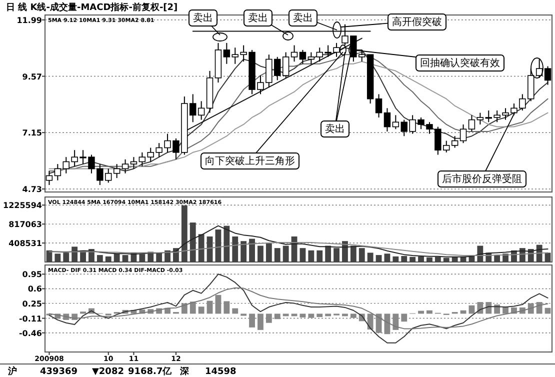  Describe the element at coordinates (220, 372) in the screenshot. I see `text: 14598` at that location.